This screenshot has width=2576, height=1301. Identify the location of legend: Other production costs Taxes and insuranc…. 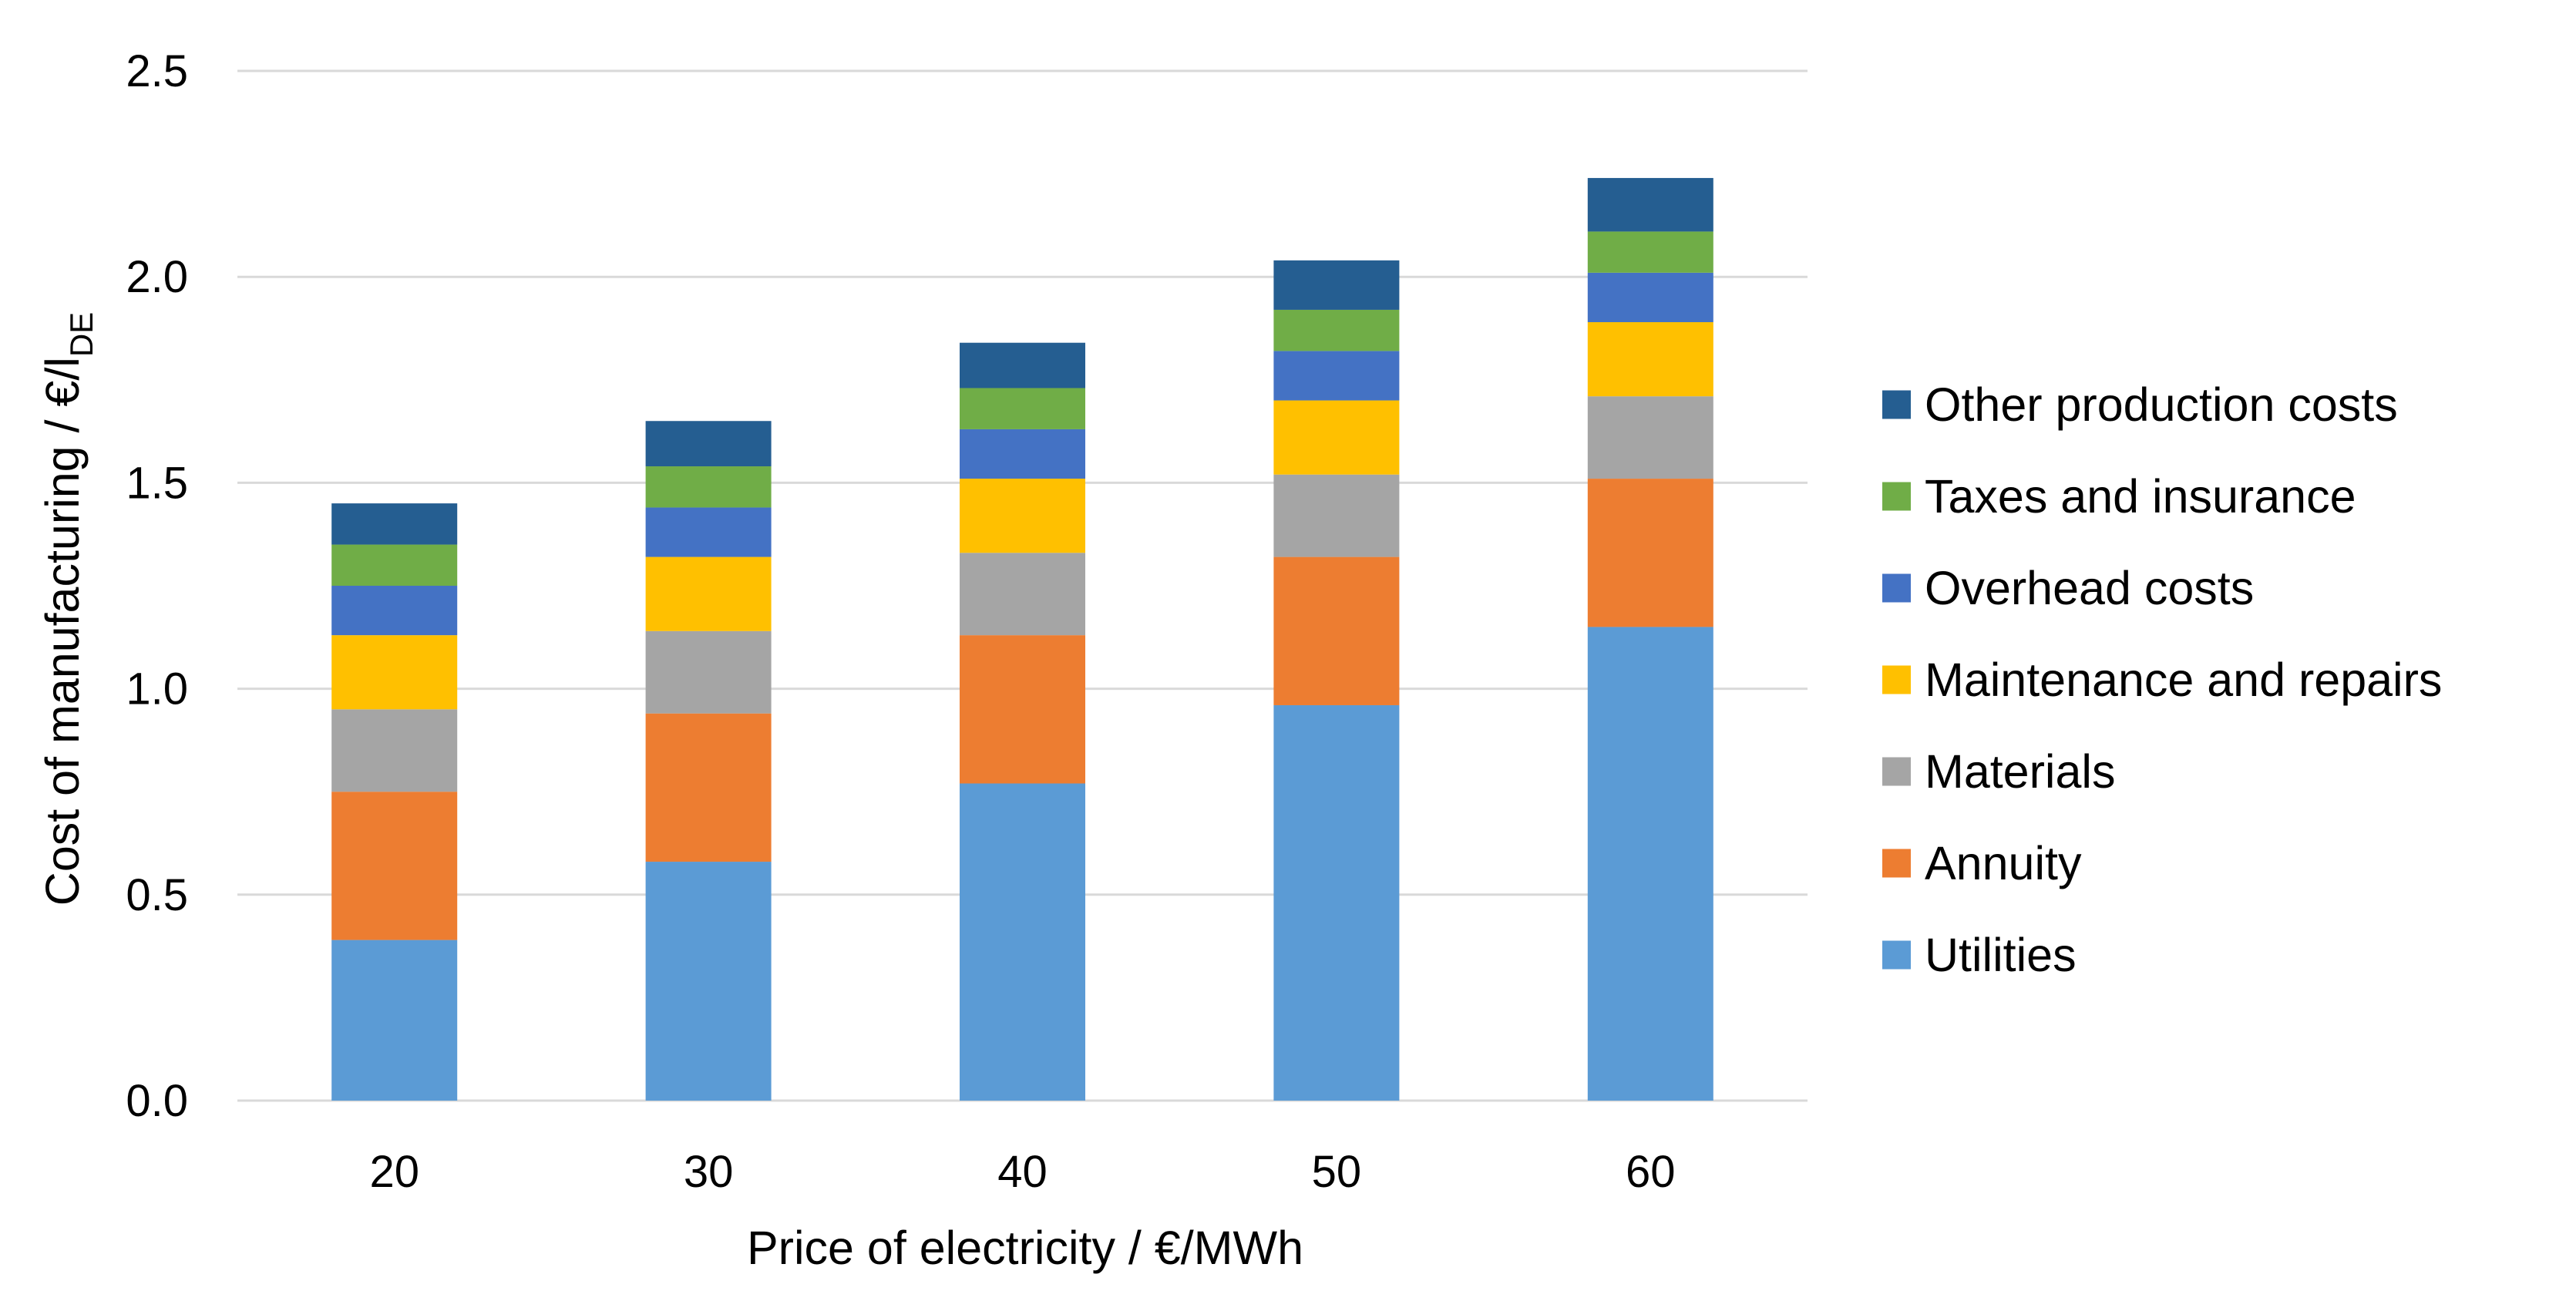
(2162, 679).